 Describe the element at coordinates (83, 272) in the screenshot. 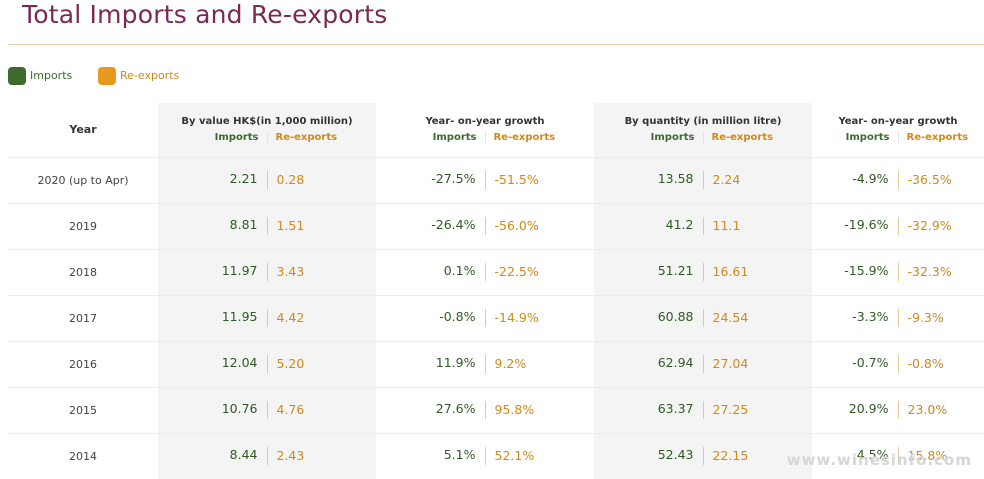

I see `year-cell: 2018` at that location.